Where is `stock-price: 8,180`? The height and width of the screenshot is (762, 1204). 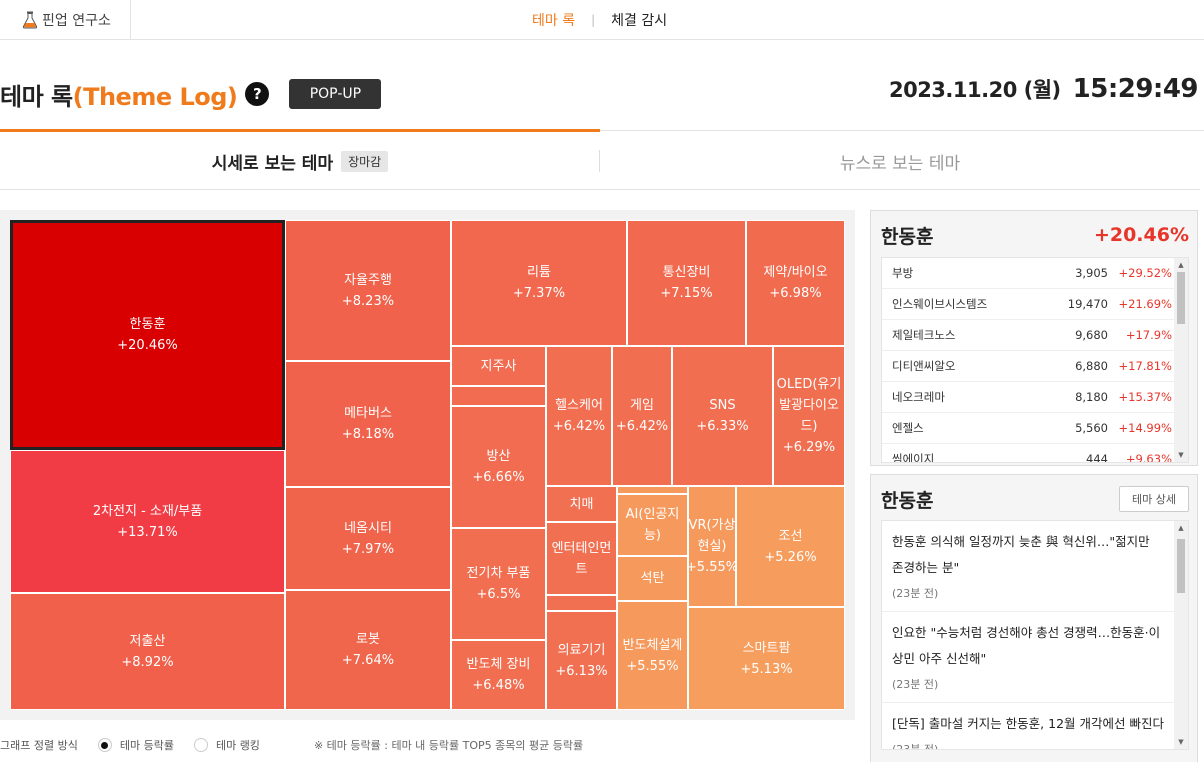 stock-price: 8,180 is located at coordinates (1091, 397).